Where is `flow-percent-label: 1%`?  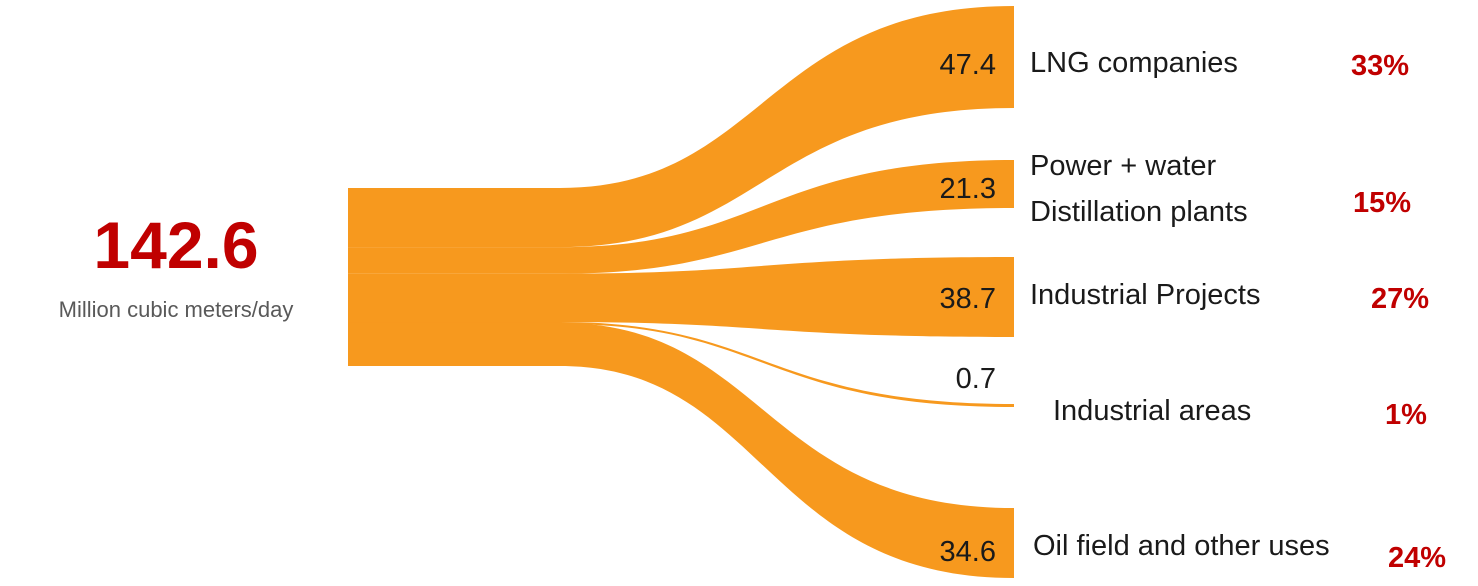
flow-percent-label: 1% is located at coordinates (1406, 415).